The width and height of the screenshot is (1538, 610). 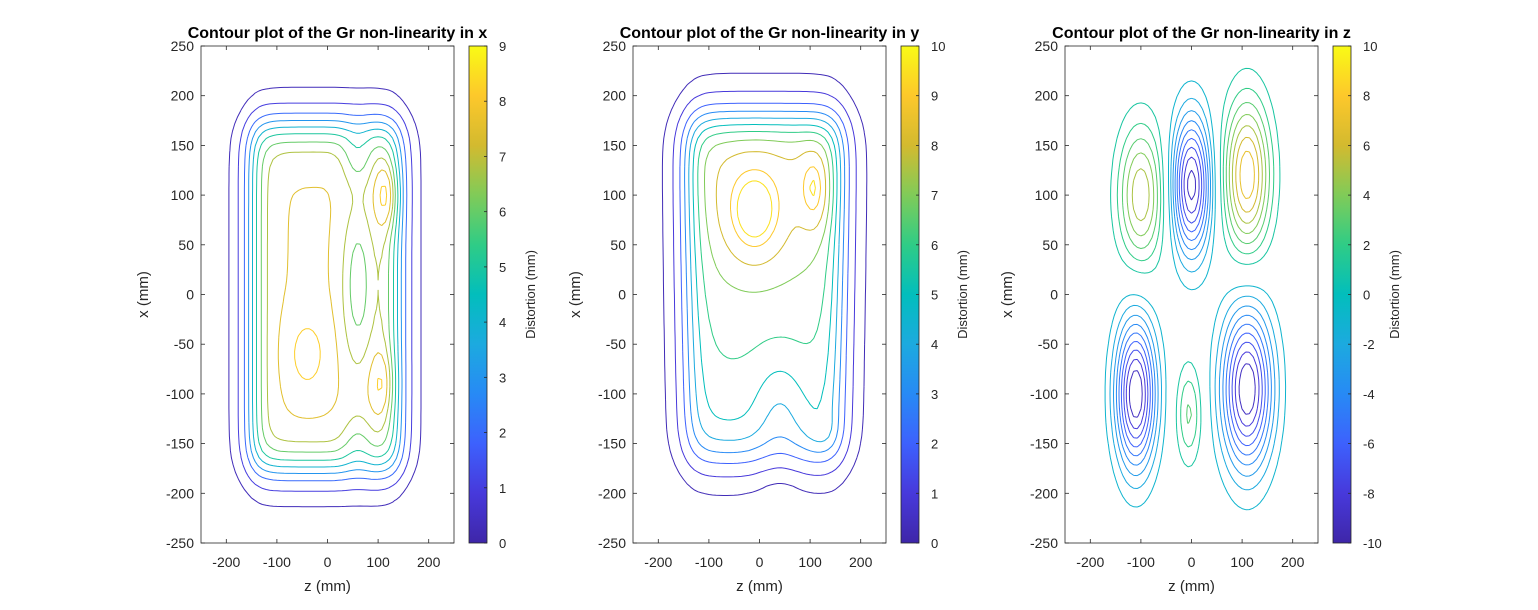 I want to click on colorbar: 10 8 6 4 2 0 -2 -4 -6 -8 -10 Distortion (mm), so click(x=1367, y=295).